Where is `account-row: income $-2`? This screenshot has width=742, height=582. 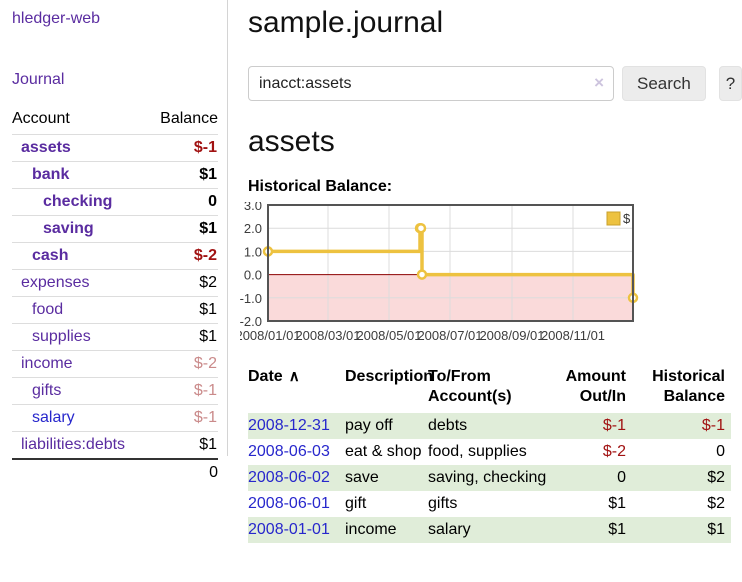
account-row: income $-2 is located at coordinates (115, 364).